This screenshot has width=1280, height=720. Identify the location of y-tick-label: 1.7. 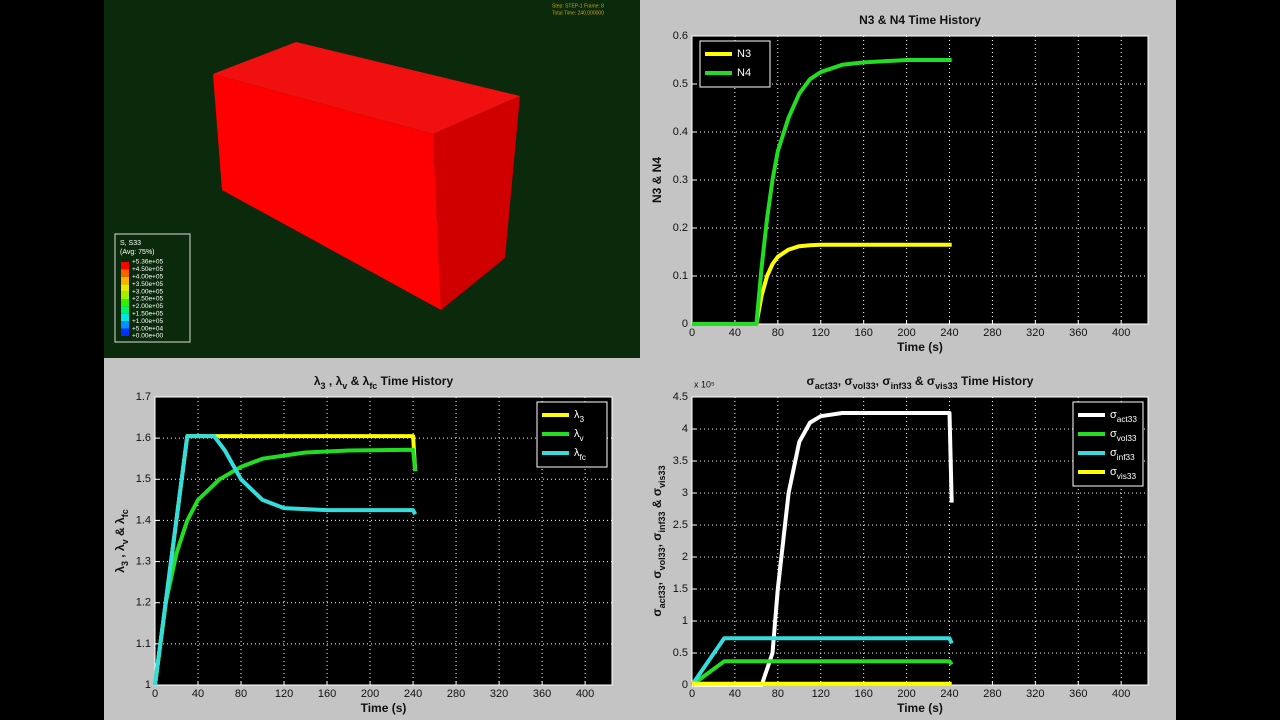
(143, 397).